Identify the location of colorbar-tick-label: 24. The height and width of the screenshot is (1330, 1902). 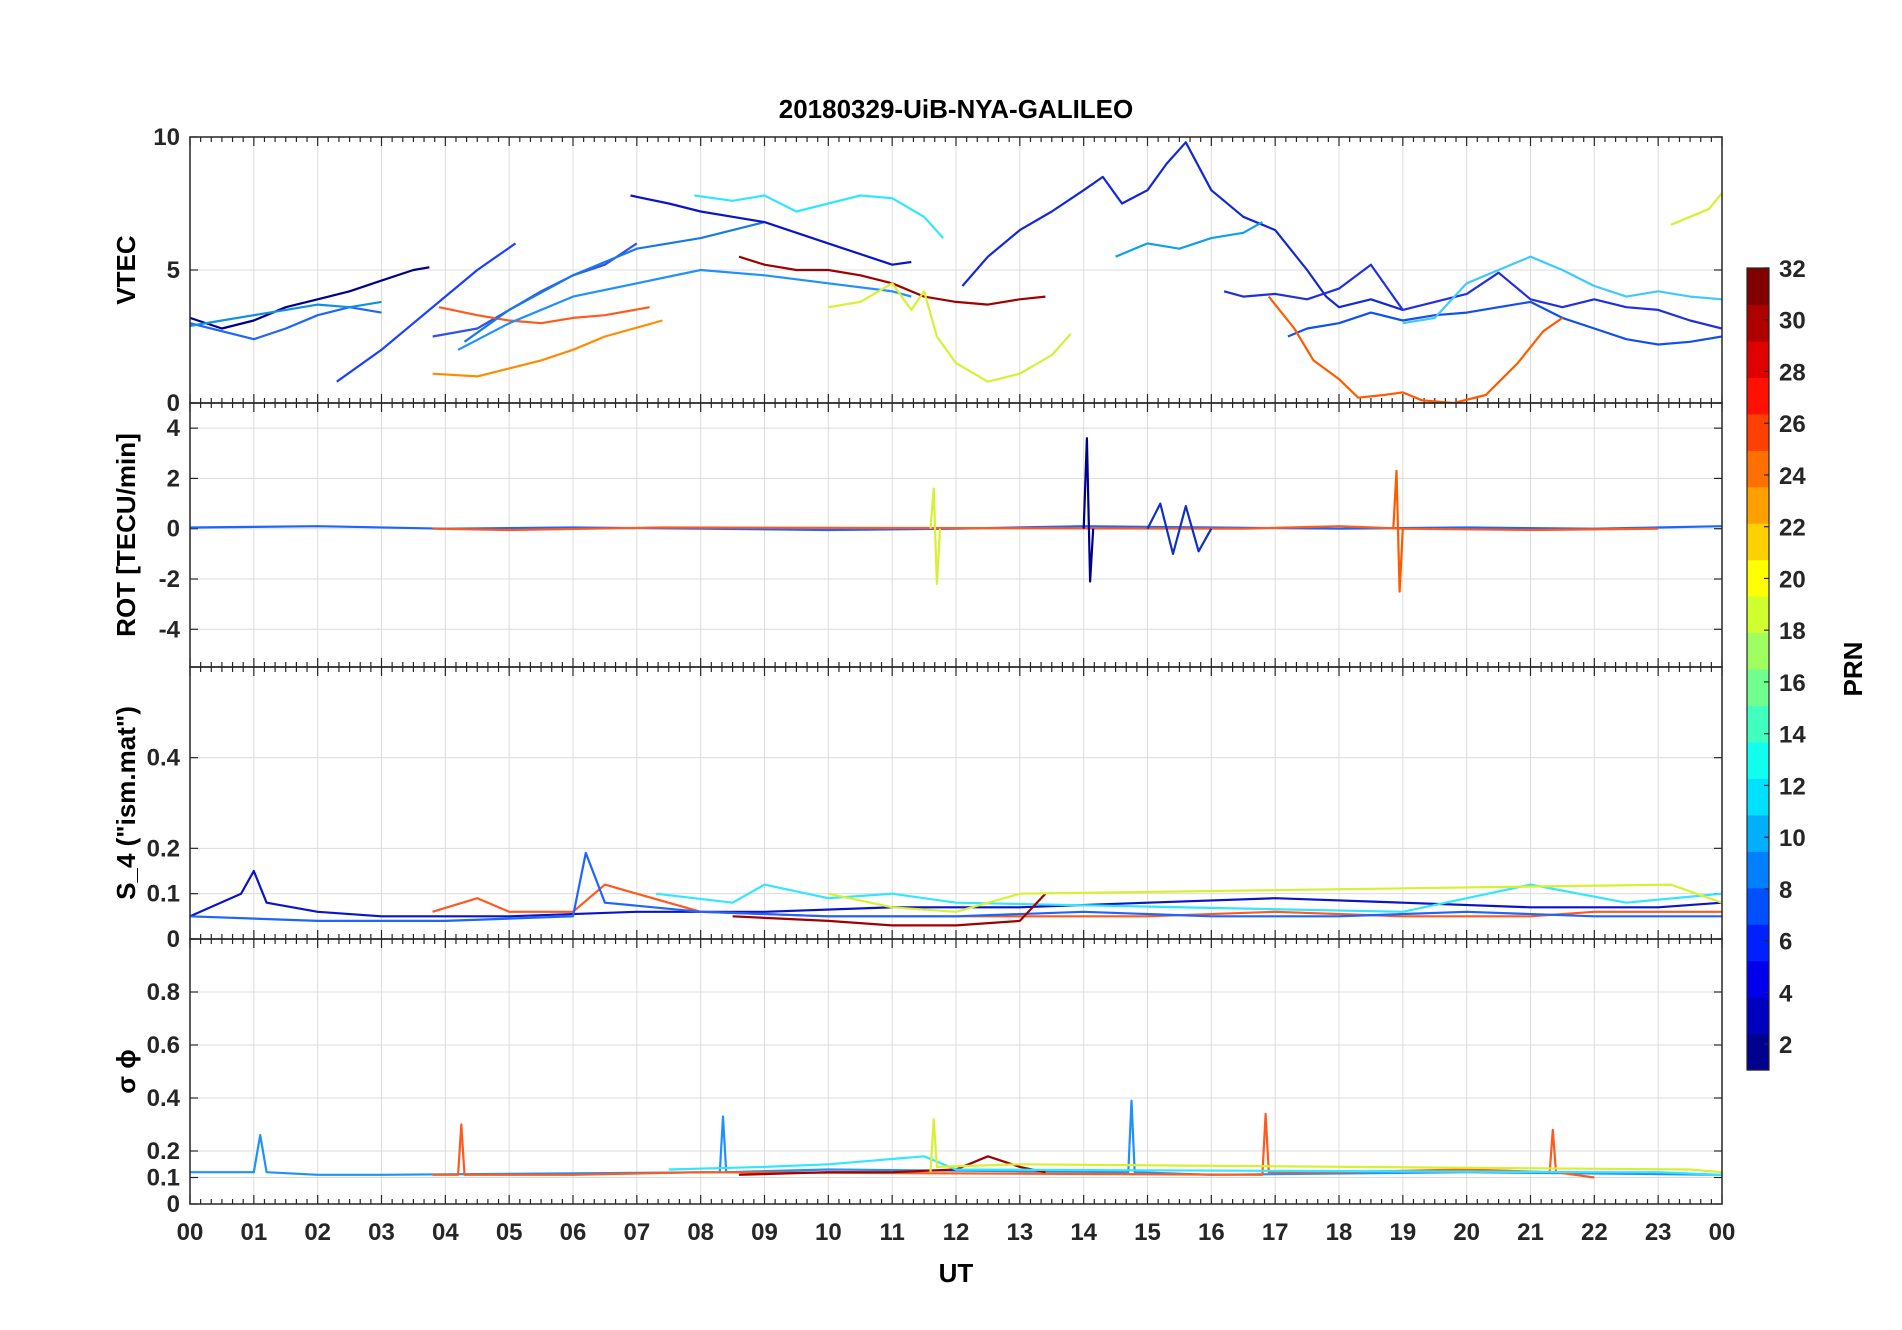
(1792, 476).